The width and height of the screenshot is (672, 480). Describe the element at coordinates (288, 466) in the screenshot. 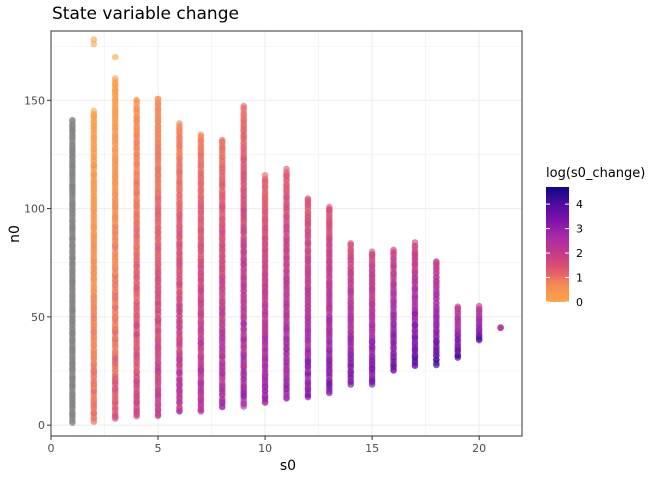

I see `x-axis-label: s0` at that location.